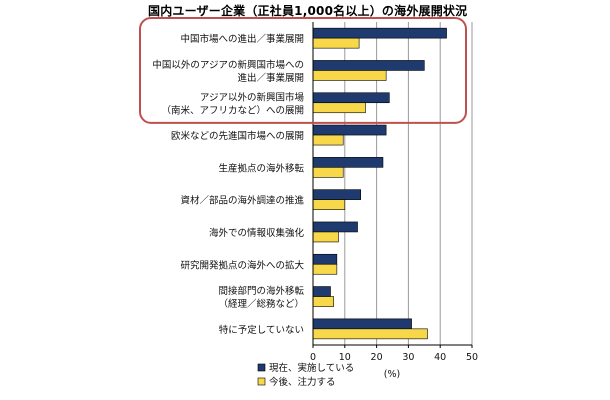  What do you see at coordinates (228, 65) in the screenshot?
I see `category-label: 中国以外のアジアの新興国市場への` at bounding box center [228, 65].